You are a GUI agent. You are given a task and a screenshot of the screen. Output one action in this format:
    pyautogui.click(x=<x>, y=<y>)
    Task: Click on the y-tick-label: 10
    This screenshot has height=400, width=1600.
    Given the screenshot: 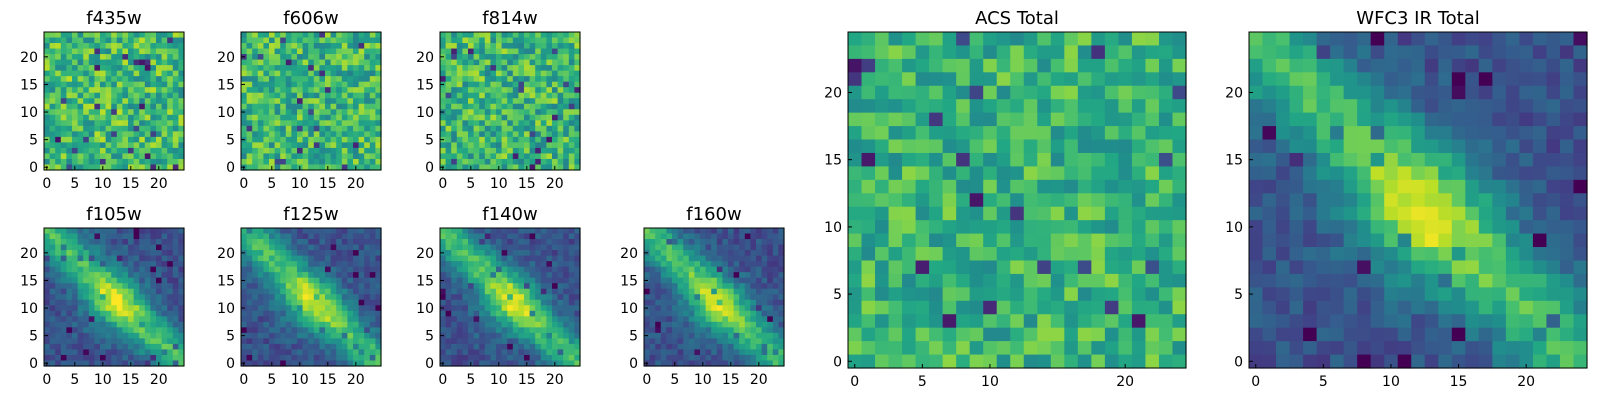 What is the action you would take?
    pyautogui.click(x=425, y=309)
    